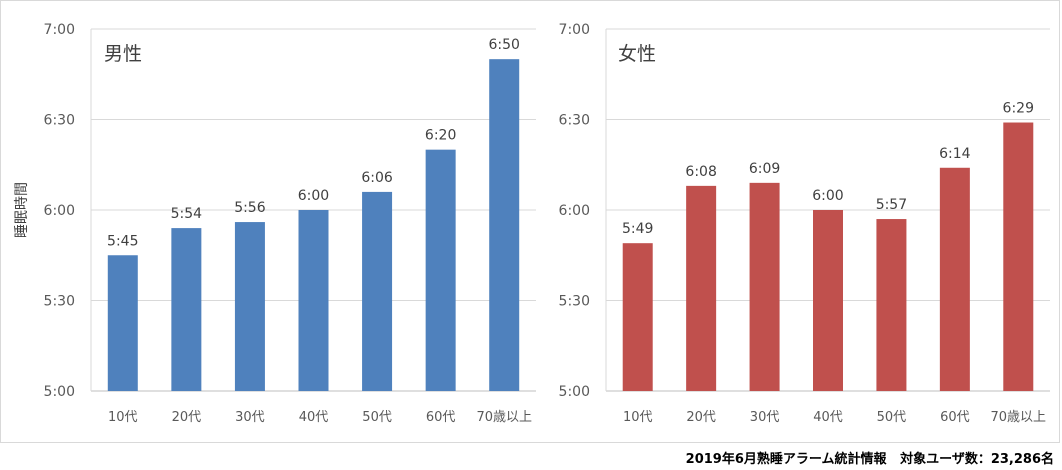 This screenshot has height=470, width=1062. Describe the element at coordinates (187, 214) in the screenshot. I see `men-data-label: 5:54` at that location.